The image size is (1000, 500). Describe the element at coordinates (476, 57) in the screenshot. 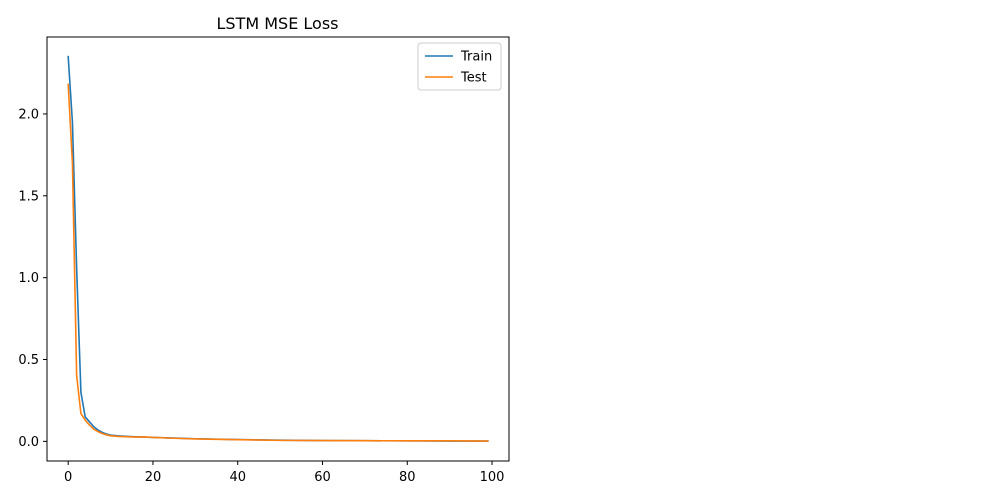

I see `legend-label-train: Train` at that location.